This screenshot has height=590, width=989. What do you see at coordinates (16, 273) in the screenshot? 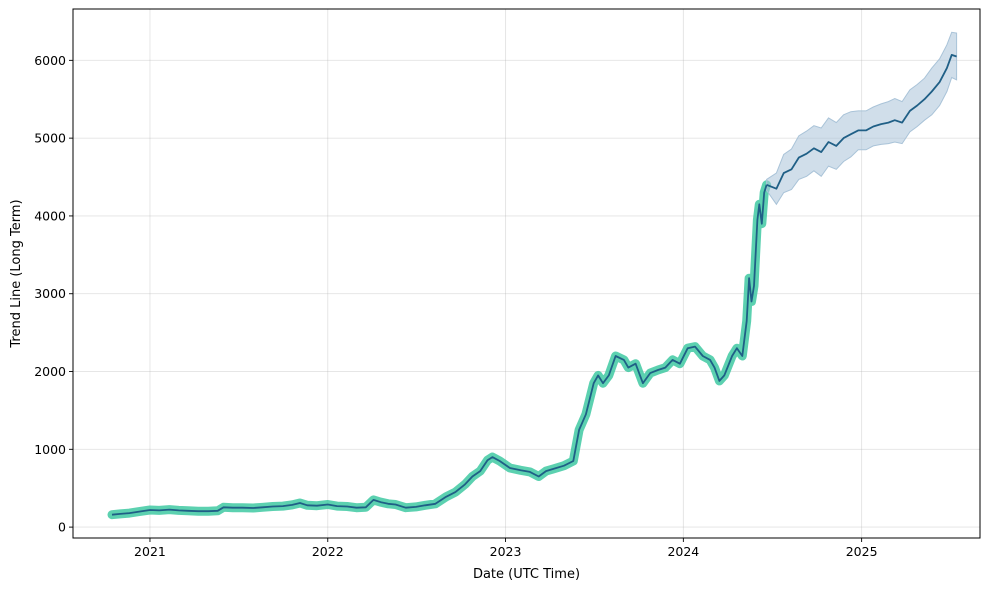
I see `y-axis-label: Trend Line (Long Term)` at bounding box center [16, 273].